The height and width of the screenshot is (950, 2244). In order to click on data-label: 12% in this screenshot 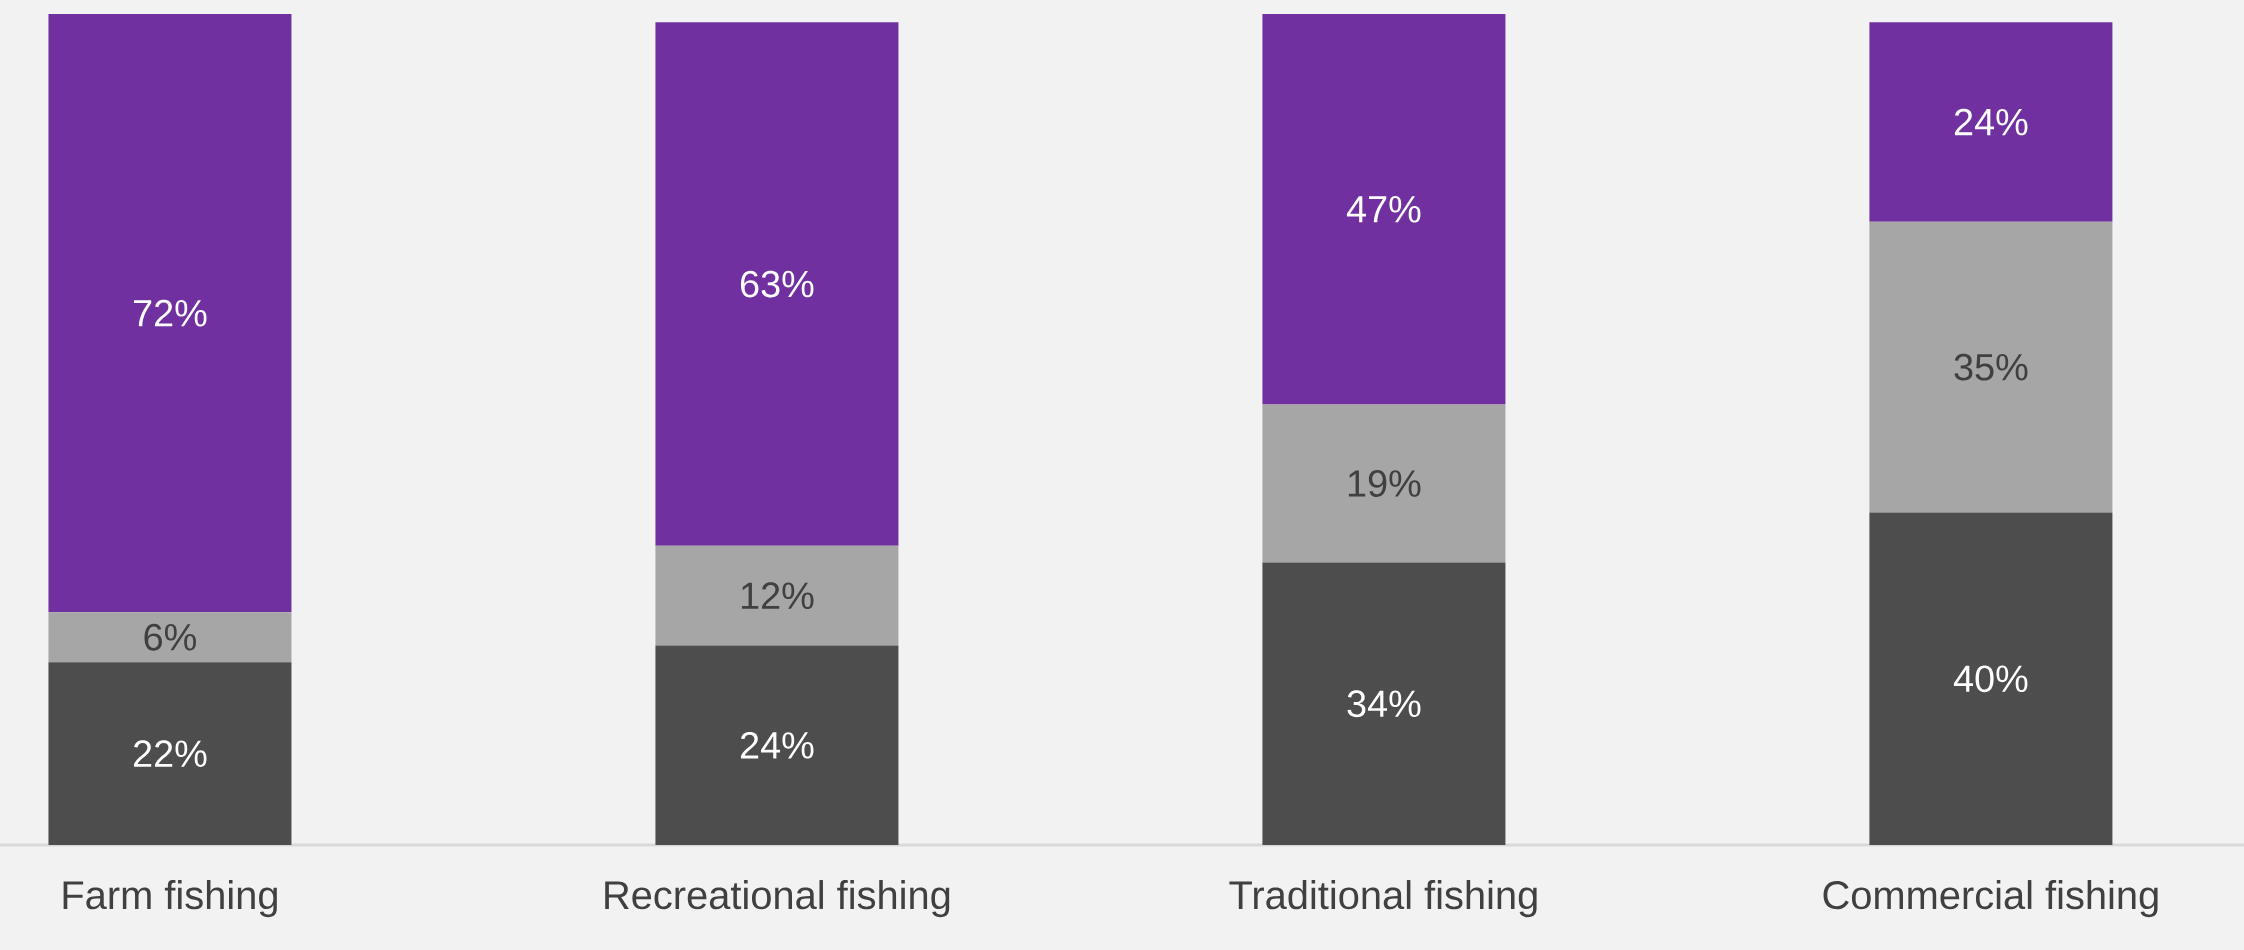, I will do `click(777, 596)`.